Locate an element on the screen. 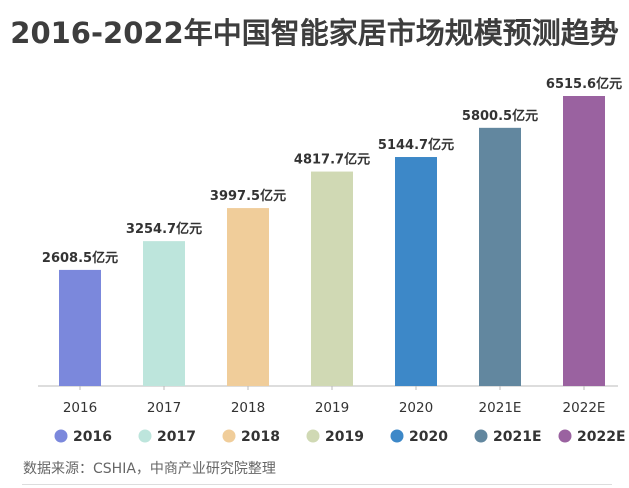 This screenshot has height=488, width=629. legend-item-2018: 2018 is located at coordinates (251, 437).